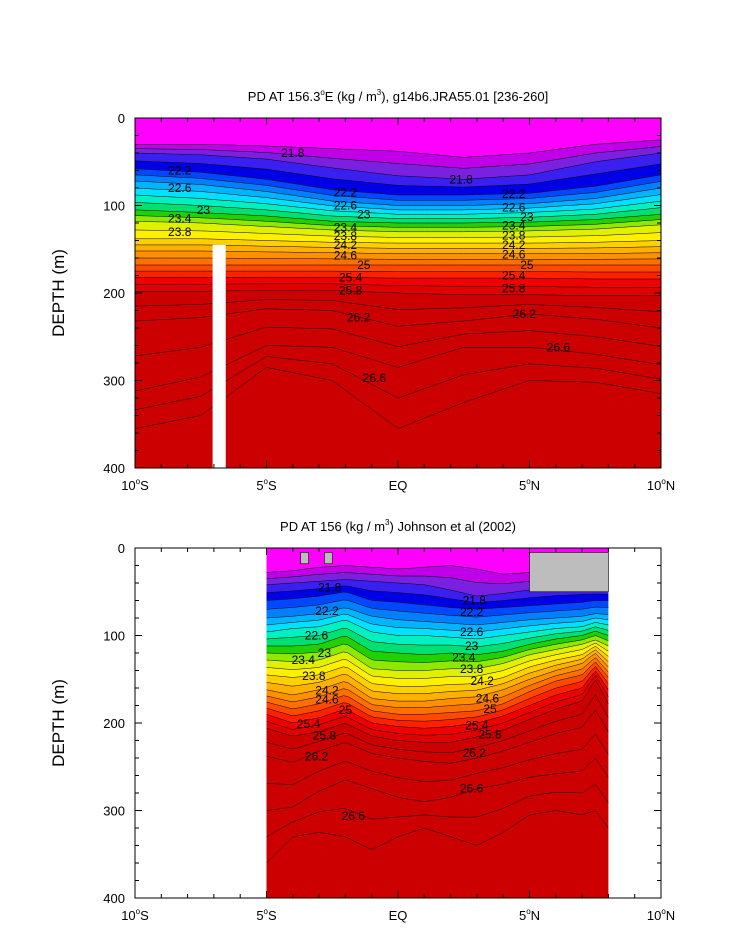 Image resolution: width=733 pixels, height=945 pixels. Describe the element at coordinates (453, 526) in the screenshot. I see `title-text: ) Johnson et al (2002)` at that location.